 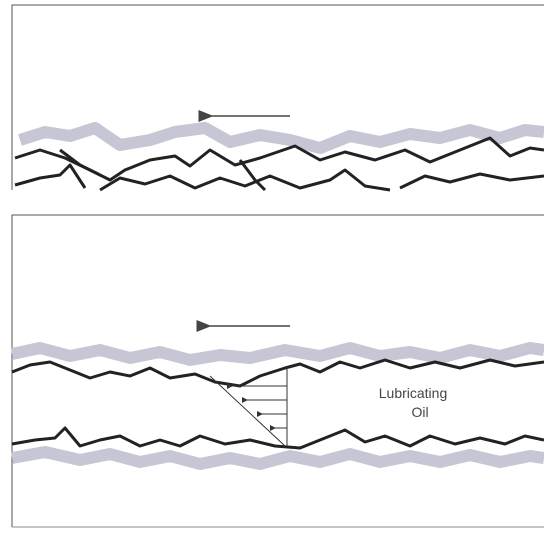 I want to click on velocity-profile, so click(x=248, y=406).